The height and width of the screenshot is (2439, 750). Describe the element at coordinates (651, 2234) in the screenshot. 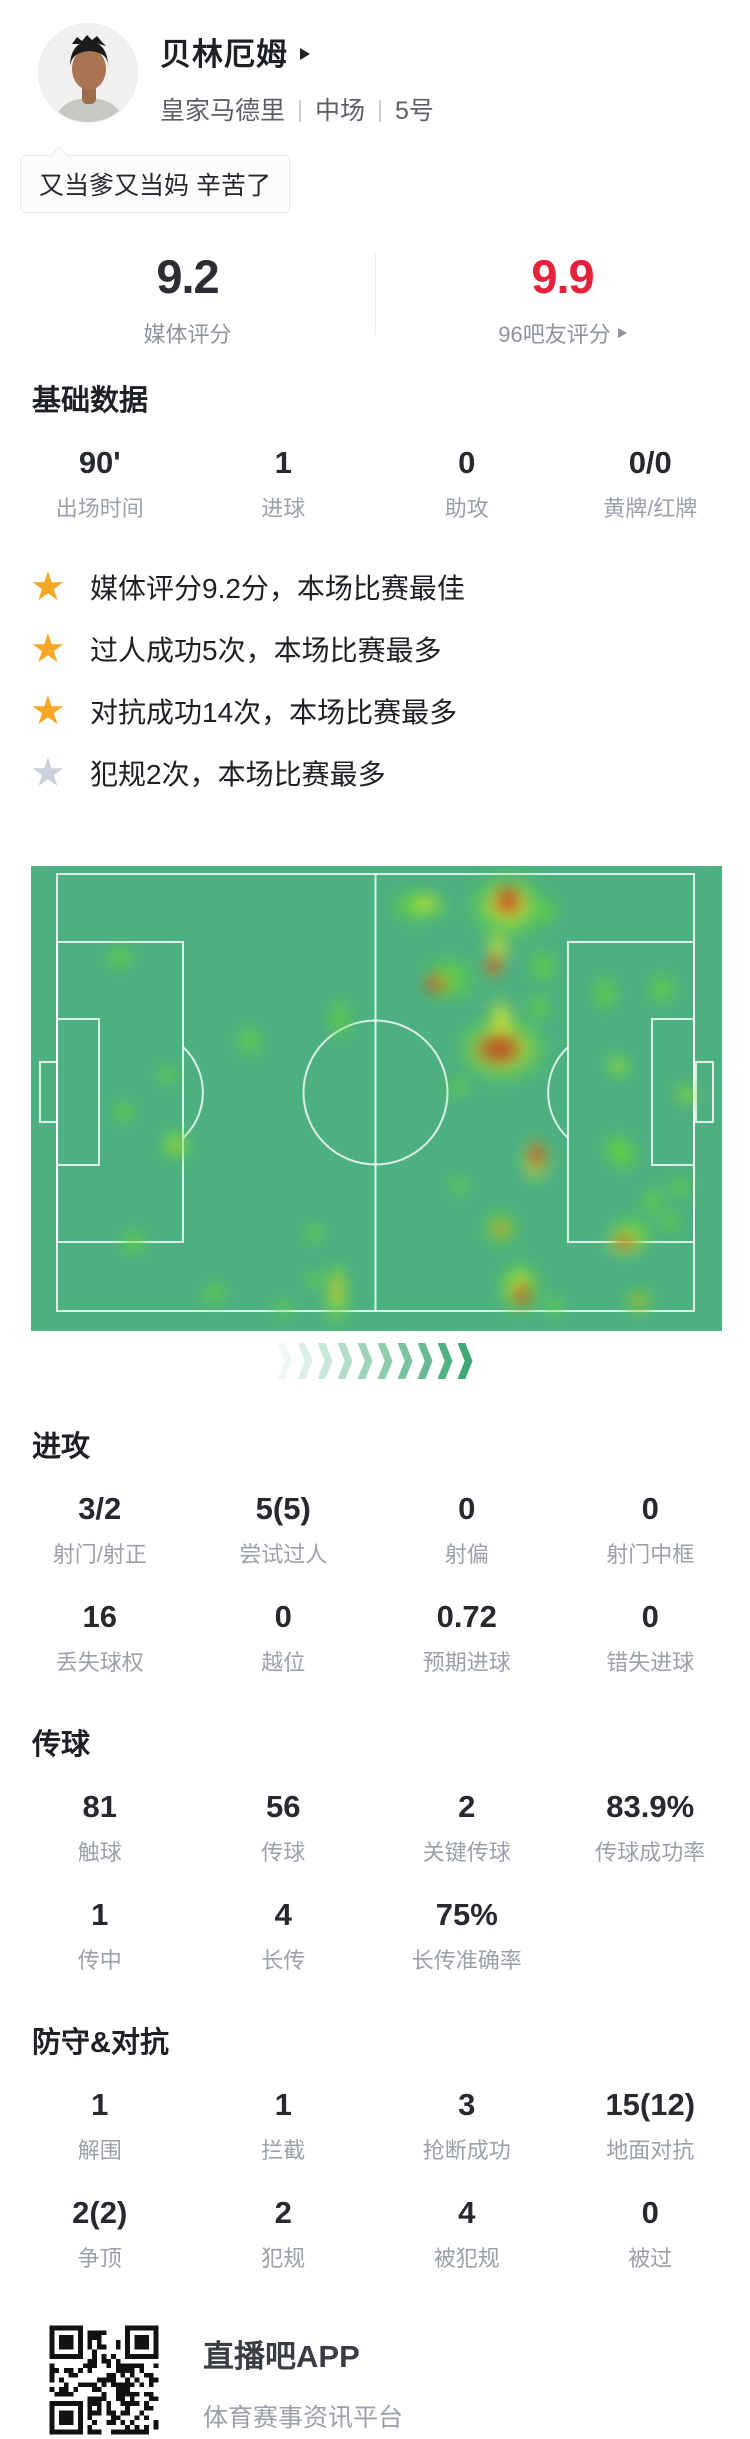

I see `stat-cell: 0 被过` at that location.